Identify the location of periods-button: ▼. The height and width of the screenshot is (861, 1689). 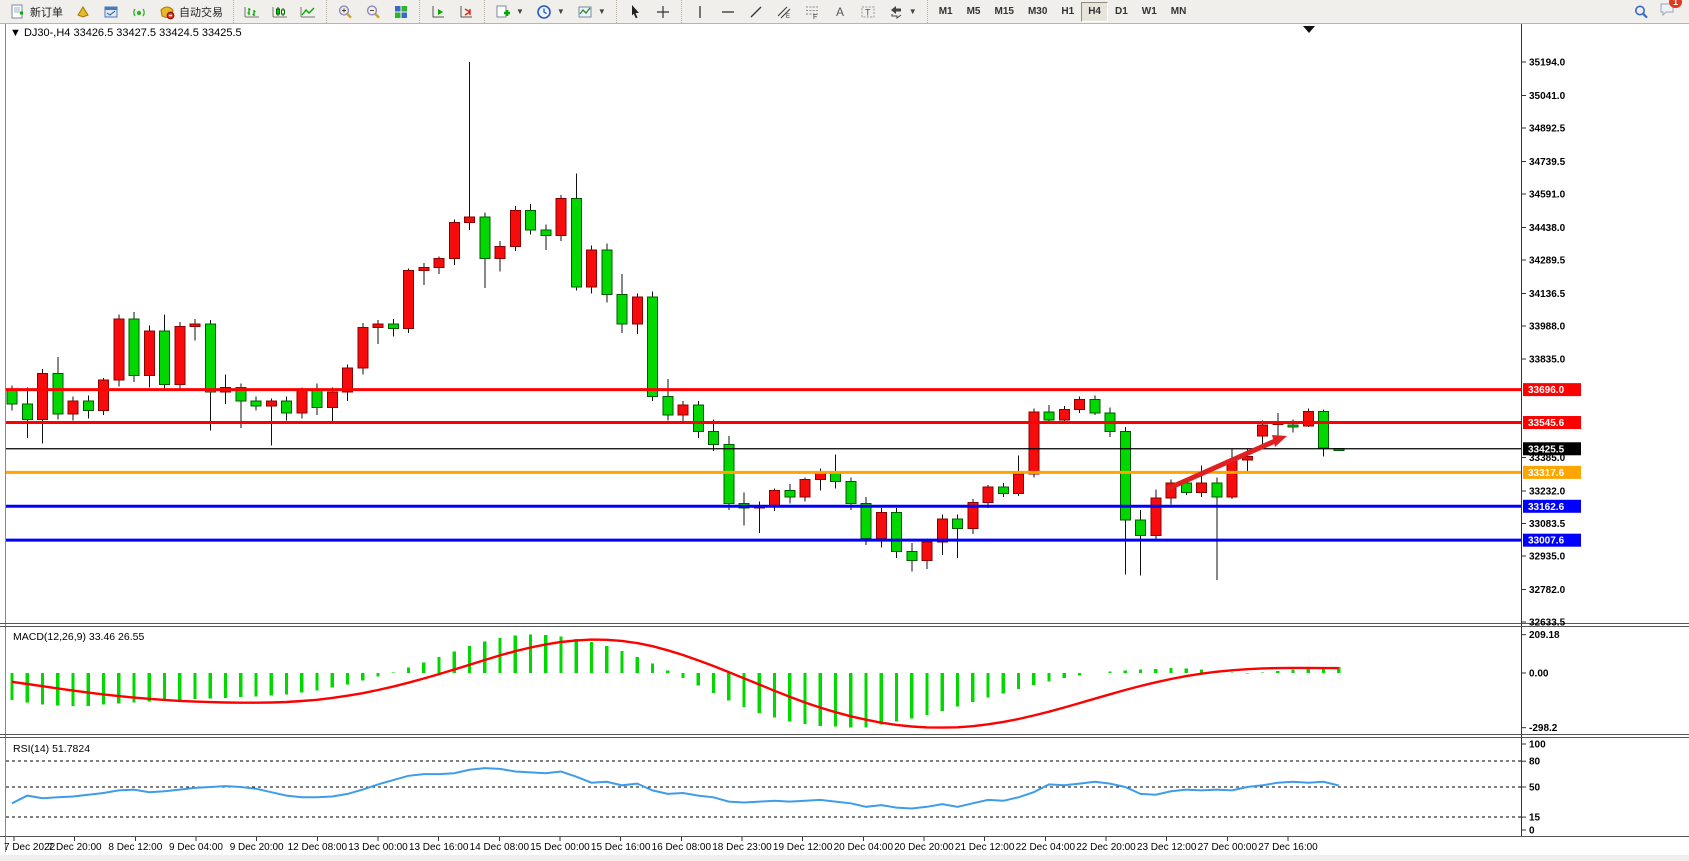
(550, 12).